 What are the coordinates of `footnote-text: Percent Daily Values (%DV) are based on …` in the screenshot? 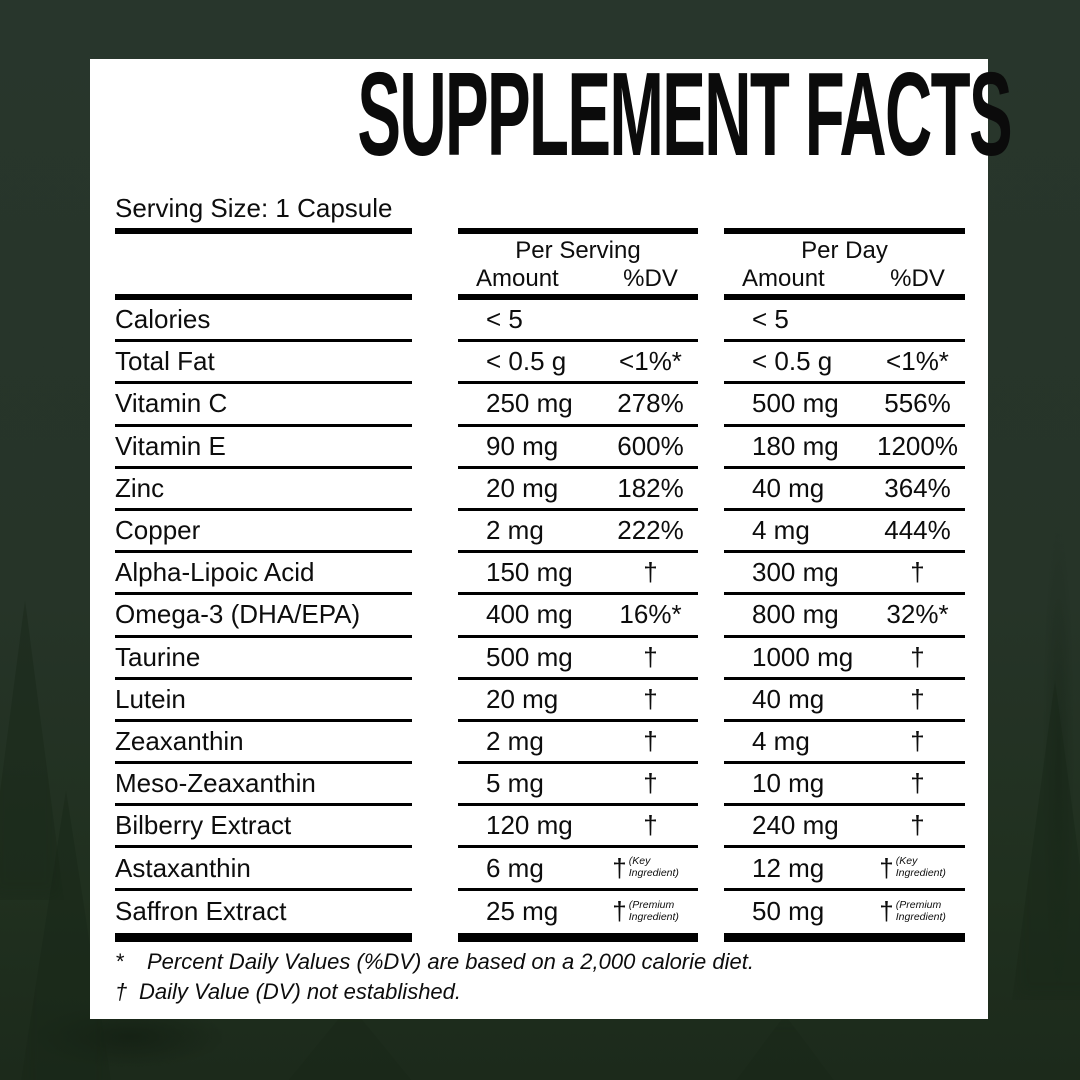 It's located at (450, 961).